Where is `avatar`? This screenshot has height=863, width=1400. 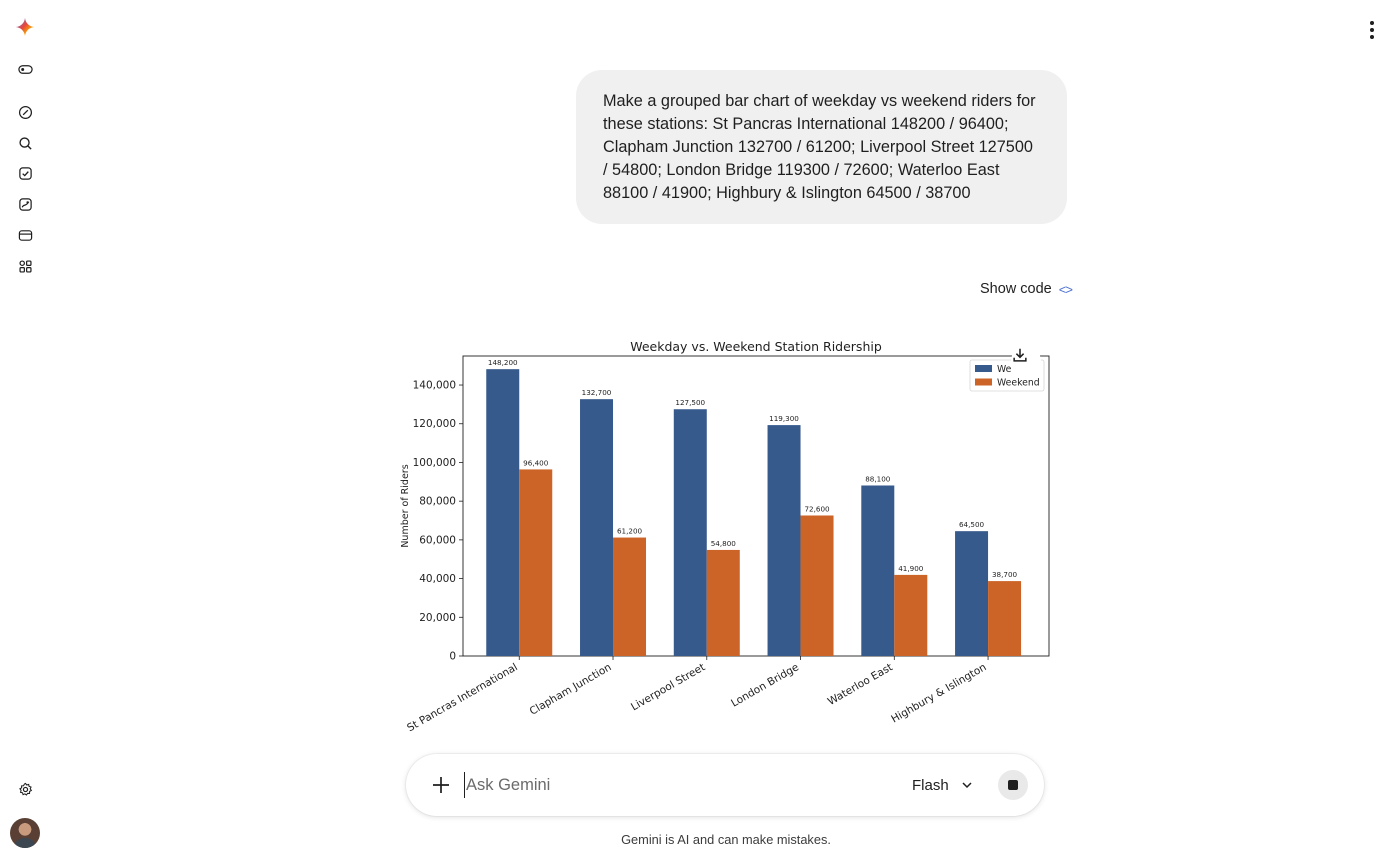 avatar is located at coordinates (25, 833).